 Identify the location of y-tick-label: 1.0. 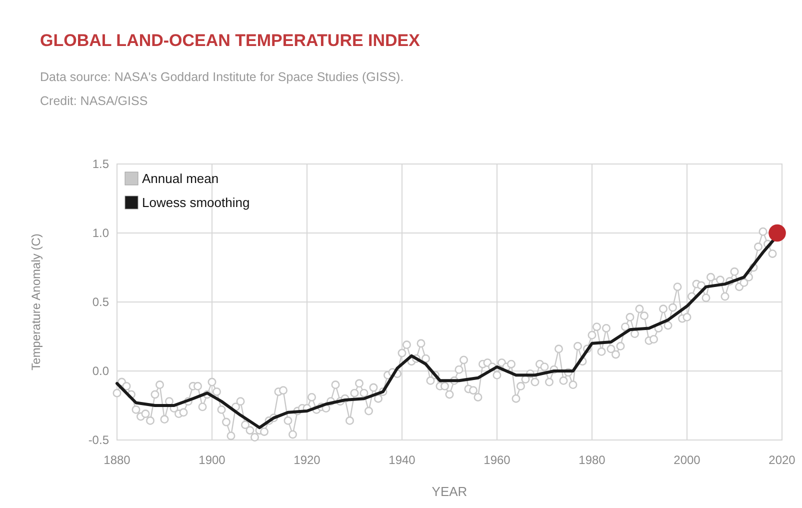
(101, 233).